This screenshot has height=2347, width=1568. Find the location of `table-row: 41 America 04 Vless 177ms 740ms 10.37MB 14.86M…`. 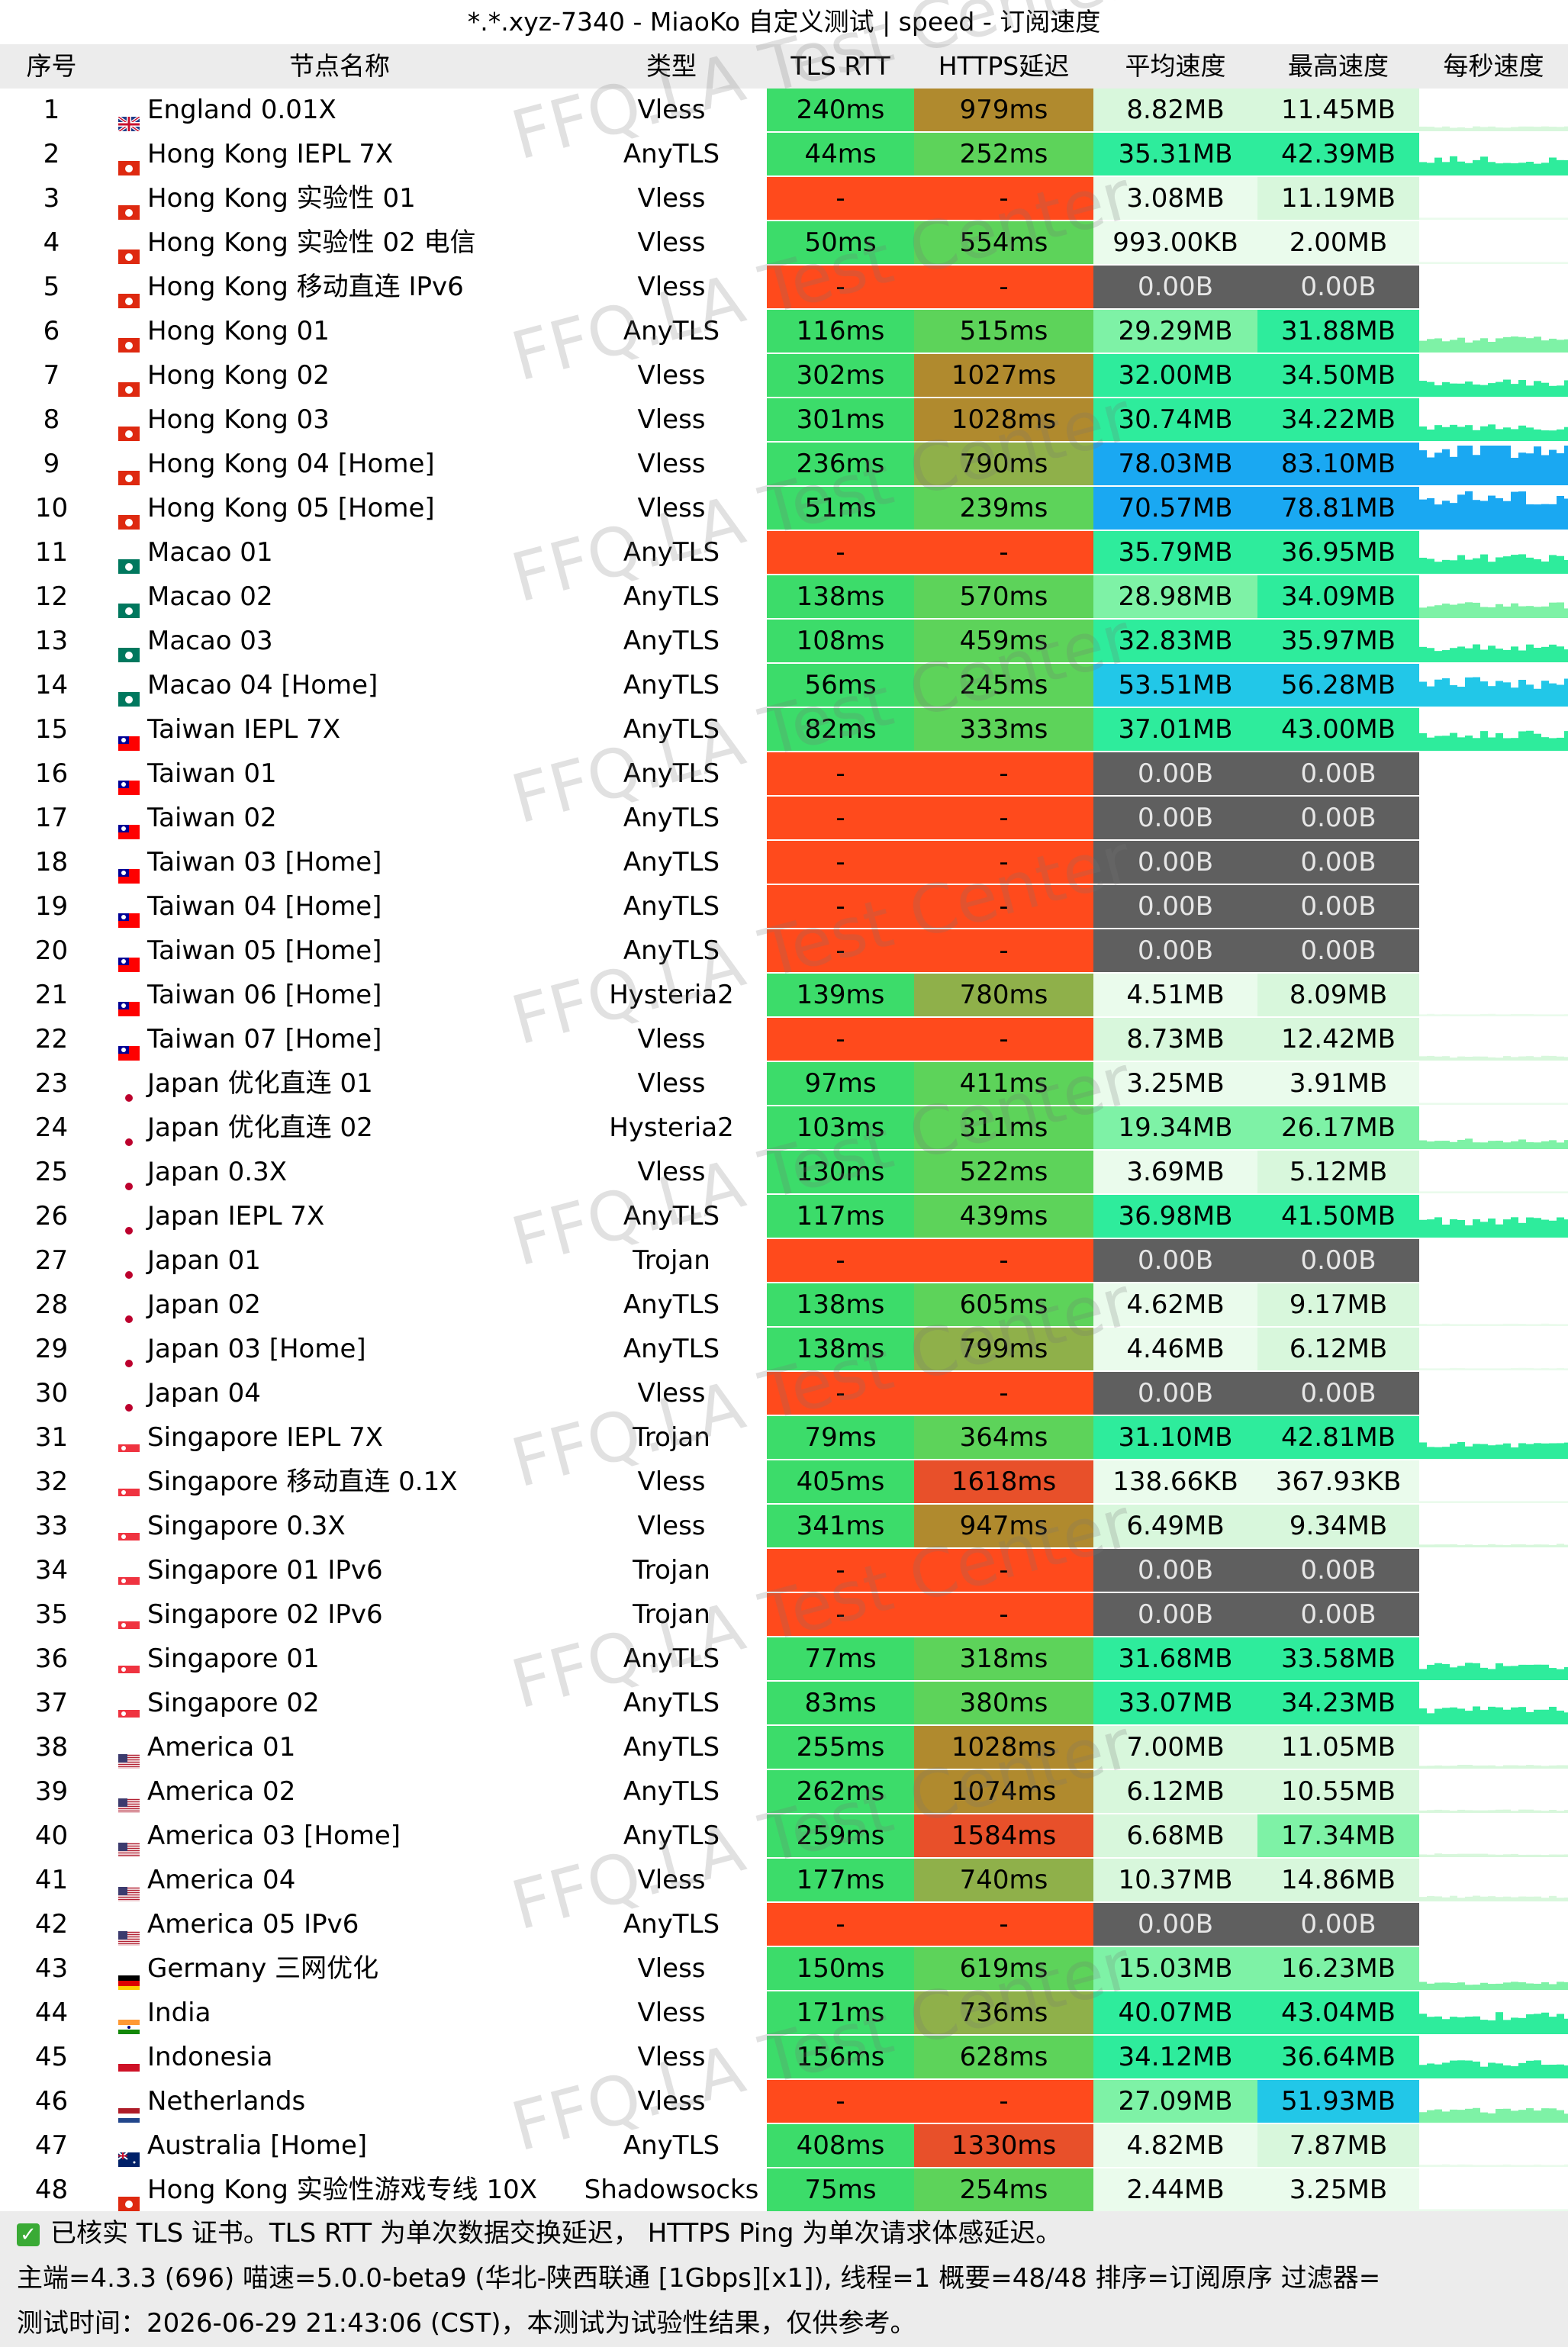

table-row: 41 America 04 Vless 177ms 740ms 10.37MB 14.86M… is located at coordinates (784, 1881).